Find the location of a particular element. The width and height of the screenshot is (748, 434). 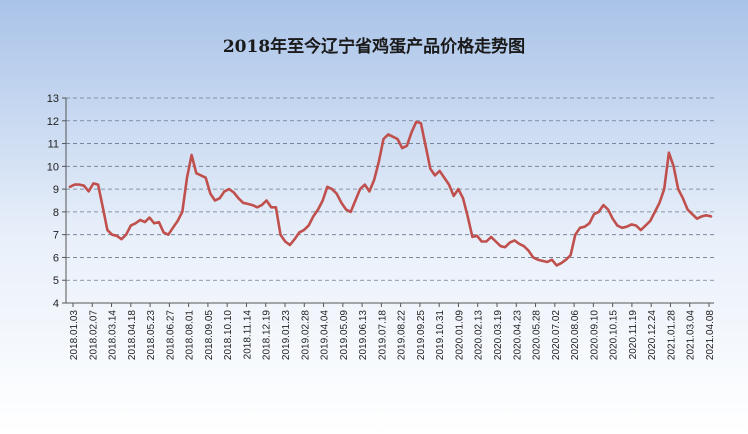

y-axis-ticks: 4 5 6 7 8 9 10 11 12 13 is located at coordinates (56, 201).